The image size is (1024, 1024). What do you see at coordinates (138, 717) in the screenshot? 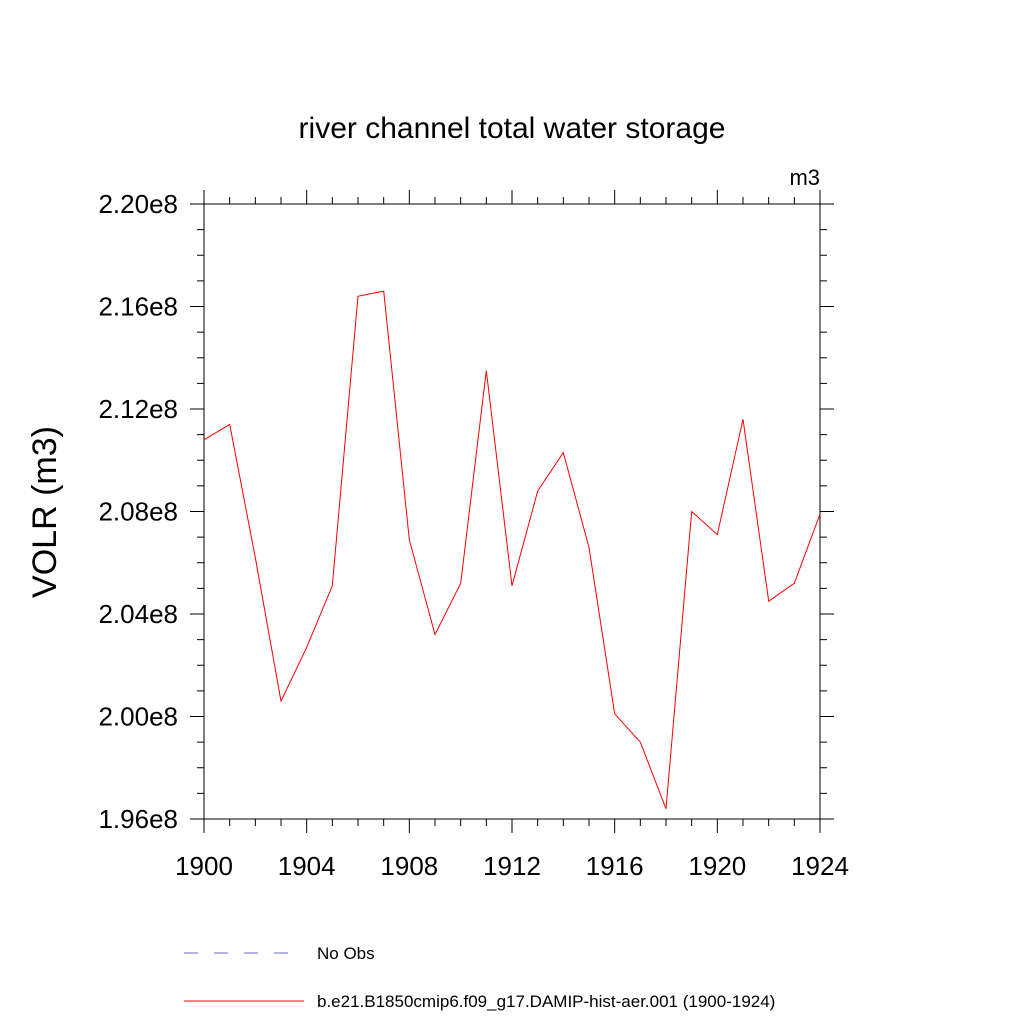
I see `y-tick-label: 2.00e8` at bounding box center [138, 717].